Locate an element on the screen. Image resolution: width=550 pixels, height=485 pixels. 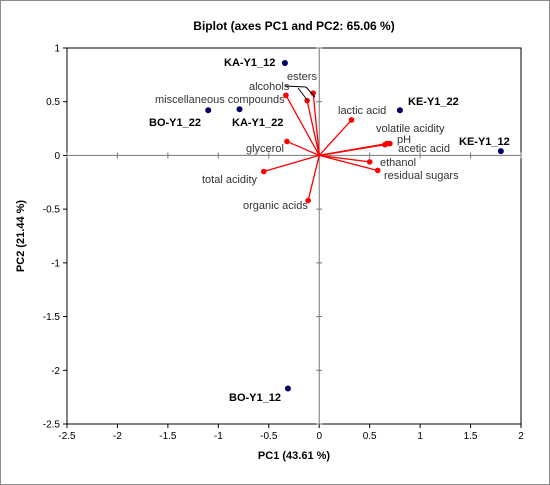
observation-label: BO-Y1_22 is located at coordinates (175, 123).